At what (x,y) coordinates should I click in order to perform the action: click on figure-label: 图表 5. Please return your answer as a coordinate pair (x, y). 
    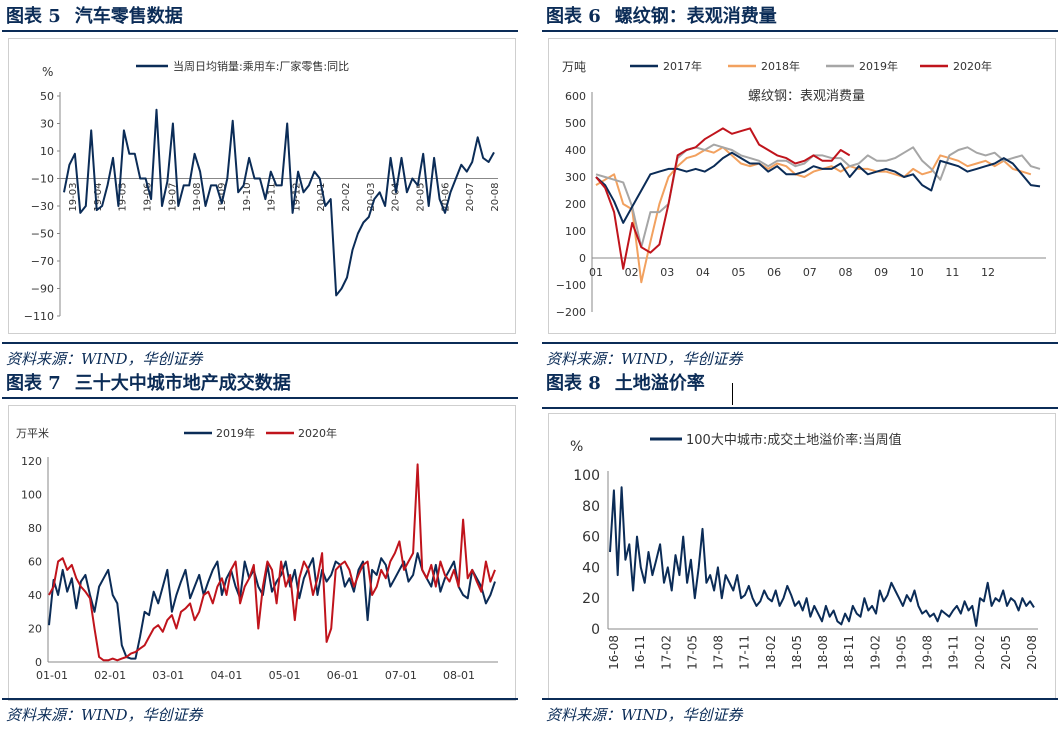
    Looking at the image, I should click on (33, 16).